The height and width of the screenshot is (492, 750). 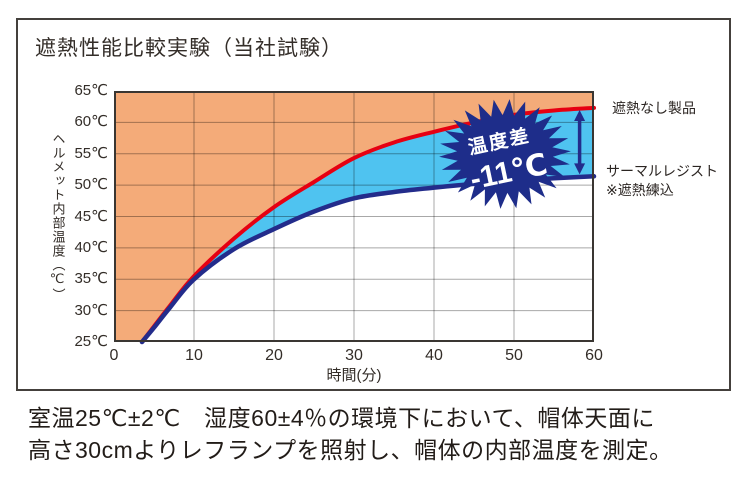 I want to click on y-tick-label: 40℃, so click(x=91, y=247).